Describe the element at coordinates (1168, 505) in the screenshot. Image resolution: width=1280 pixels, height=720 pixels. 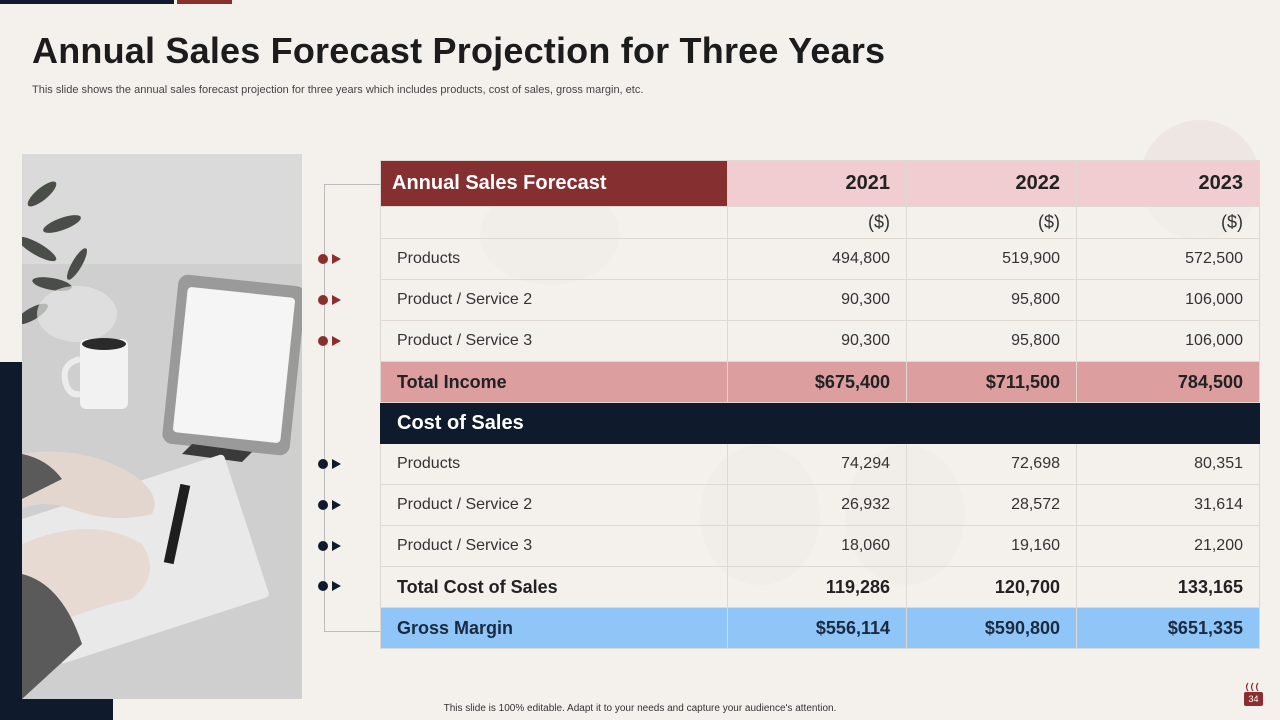
I see `value-cell: 31,614` at that location.